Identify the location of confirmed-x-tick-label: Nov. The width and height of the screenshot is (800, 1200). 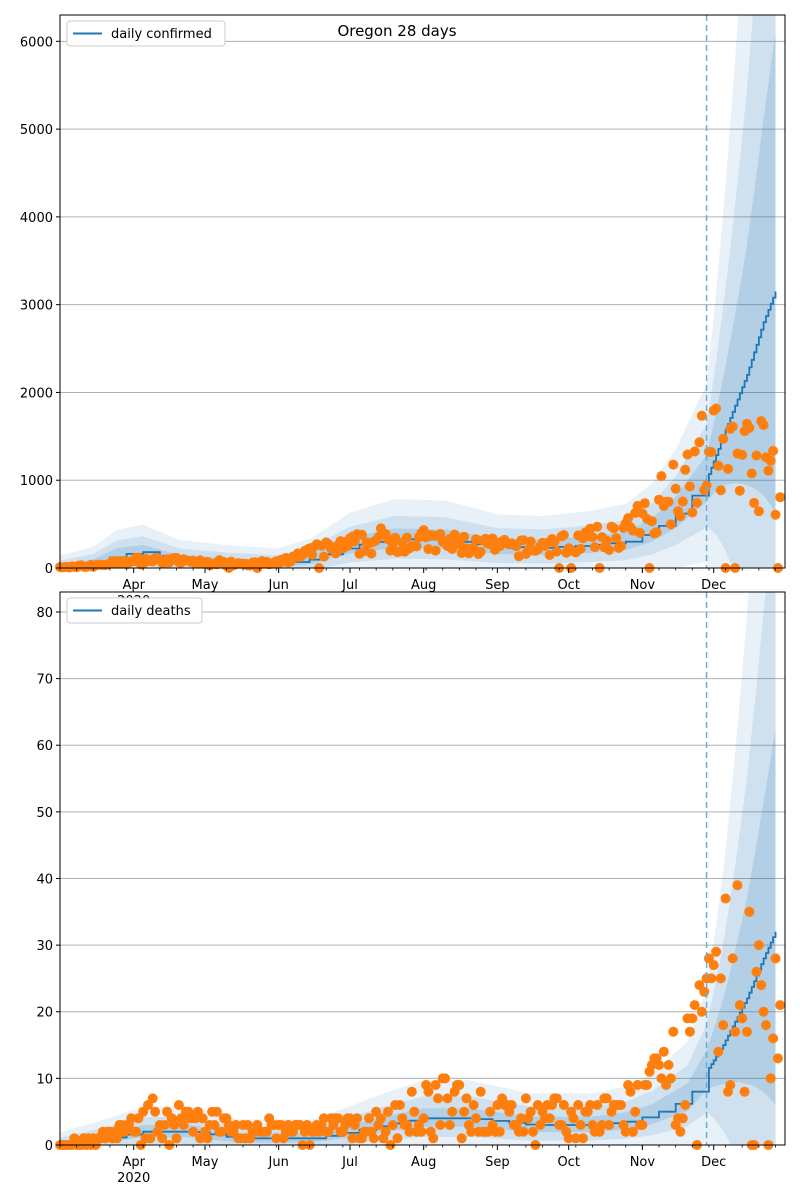
(643, 585).